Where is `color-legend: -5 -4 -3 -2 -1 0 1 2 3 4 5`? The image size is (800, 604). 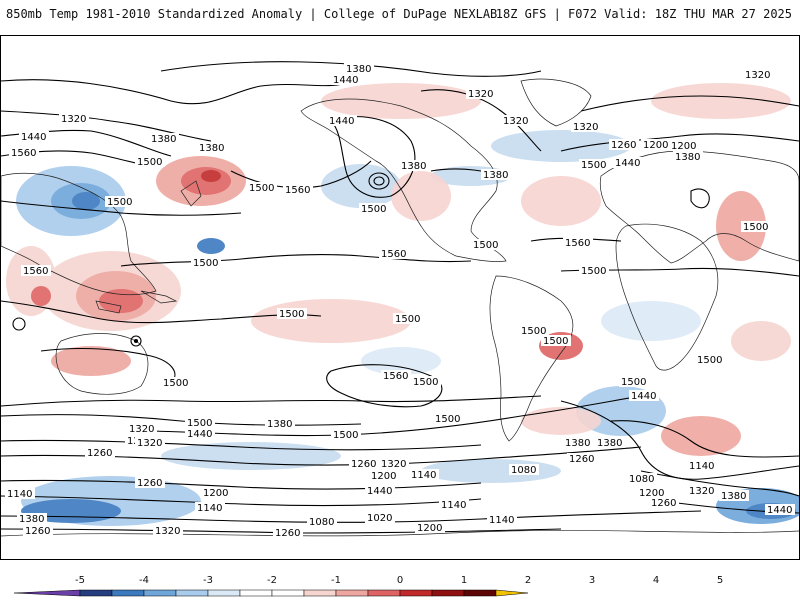 color-legend: -5 -4 -3 -2 -1 0 1 2 3 4 5 is located at coordinates (400, 584).